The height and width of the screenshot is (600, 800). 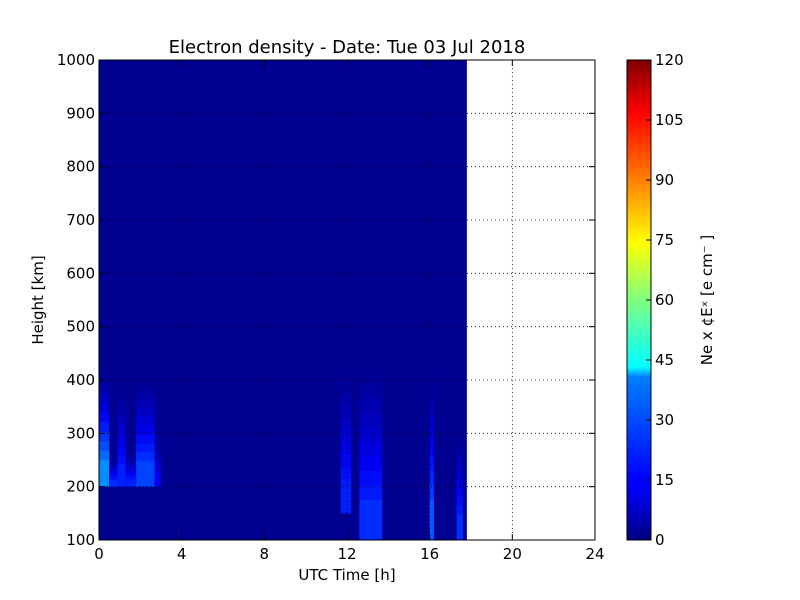 What do you see at coordinates (346, 554) in the screenshot?
I see `x-tick-label: 12` at bounding box center [346, 554].